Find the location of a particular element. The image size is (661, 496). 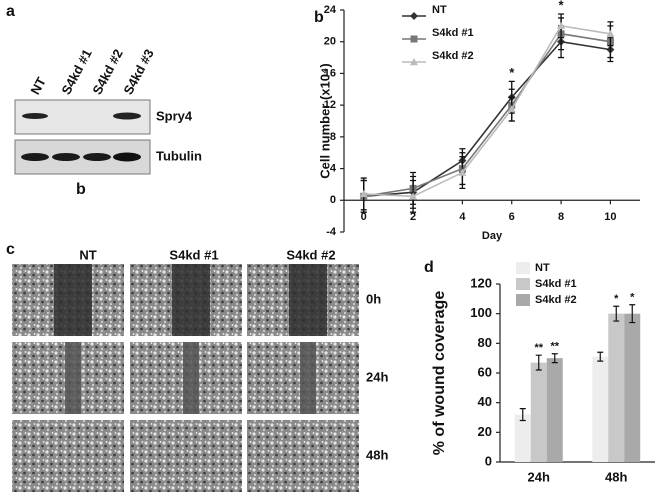

x-tick-label: 10 is located at coordinates (610, 217).